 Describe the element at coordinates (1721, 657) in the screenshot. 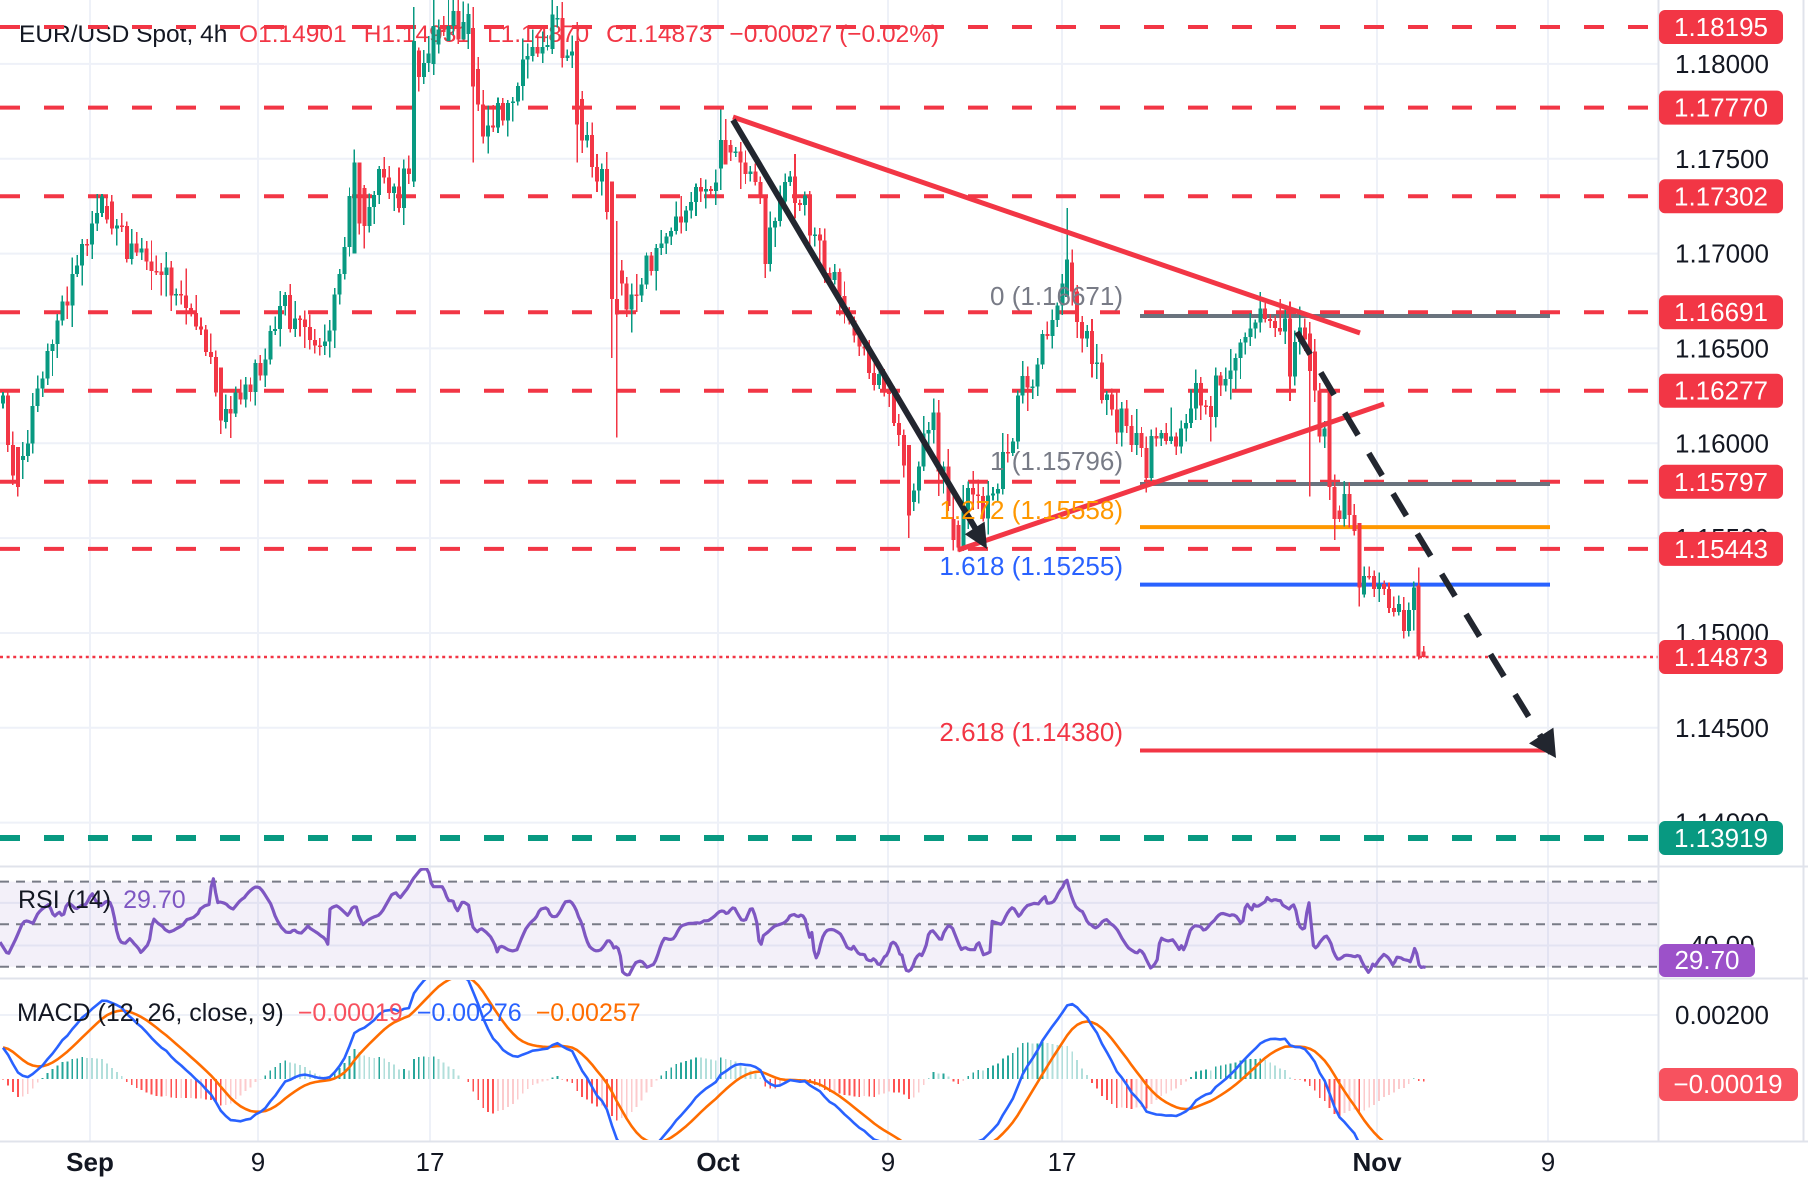

I see `svg-text: 1.14873` at that location.